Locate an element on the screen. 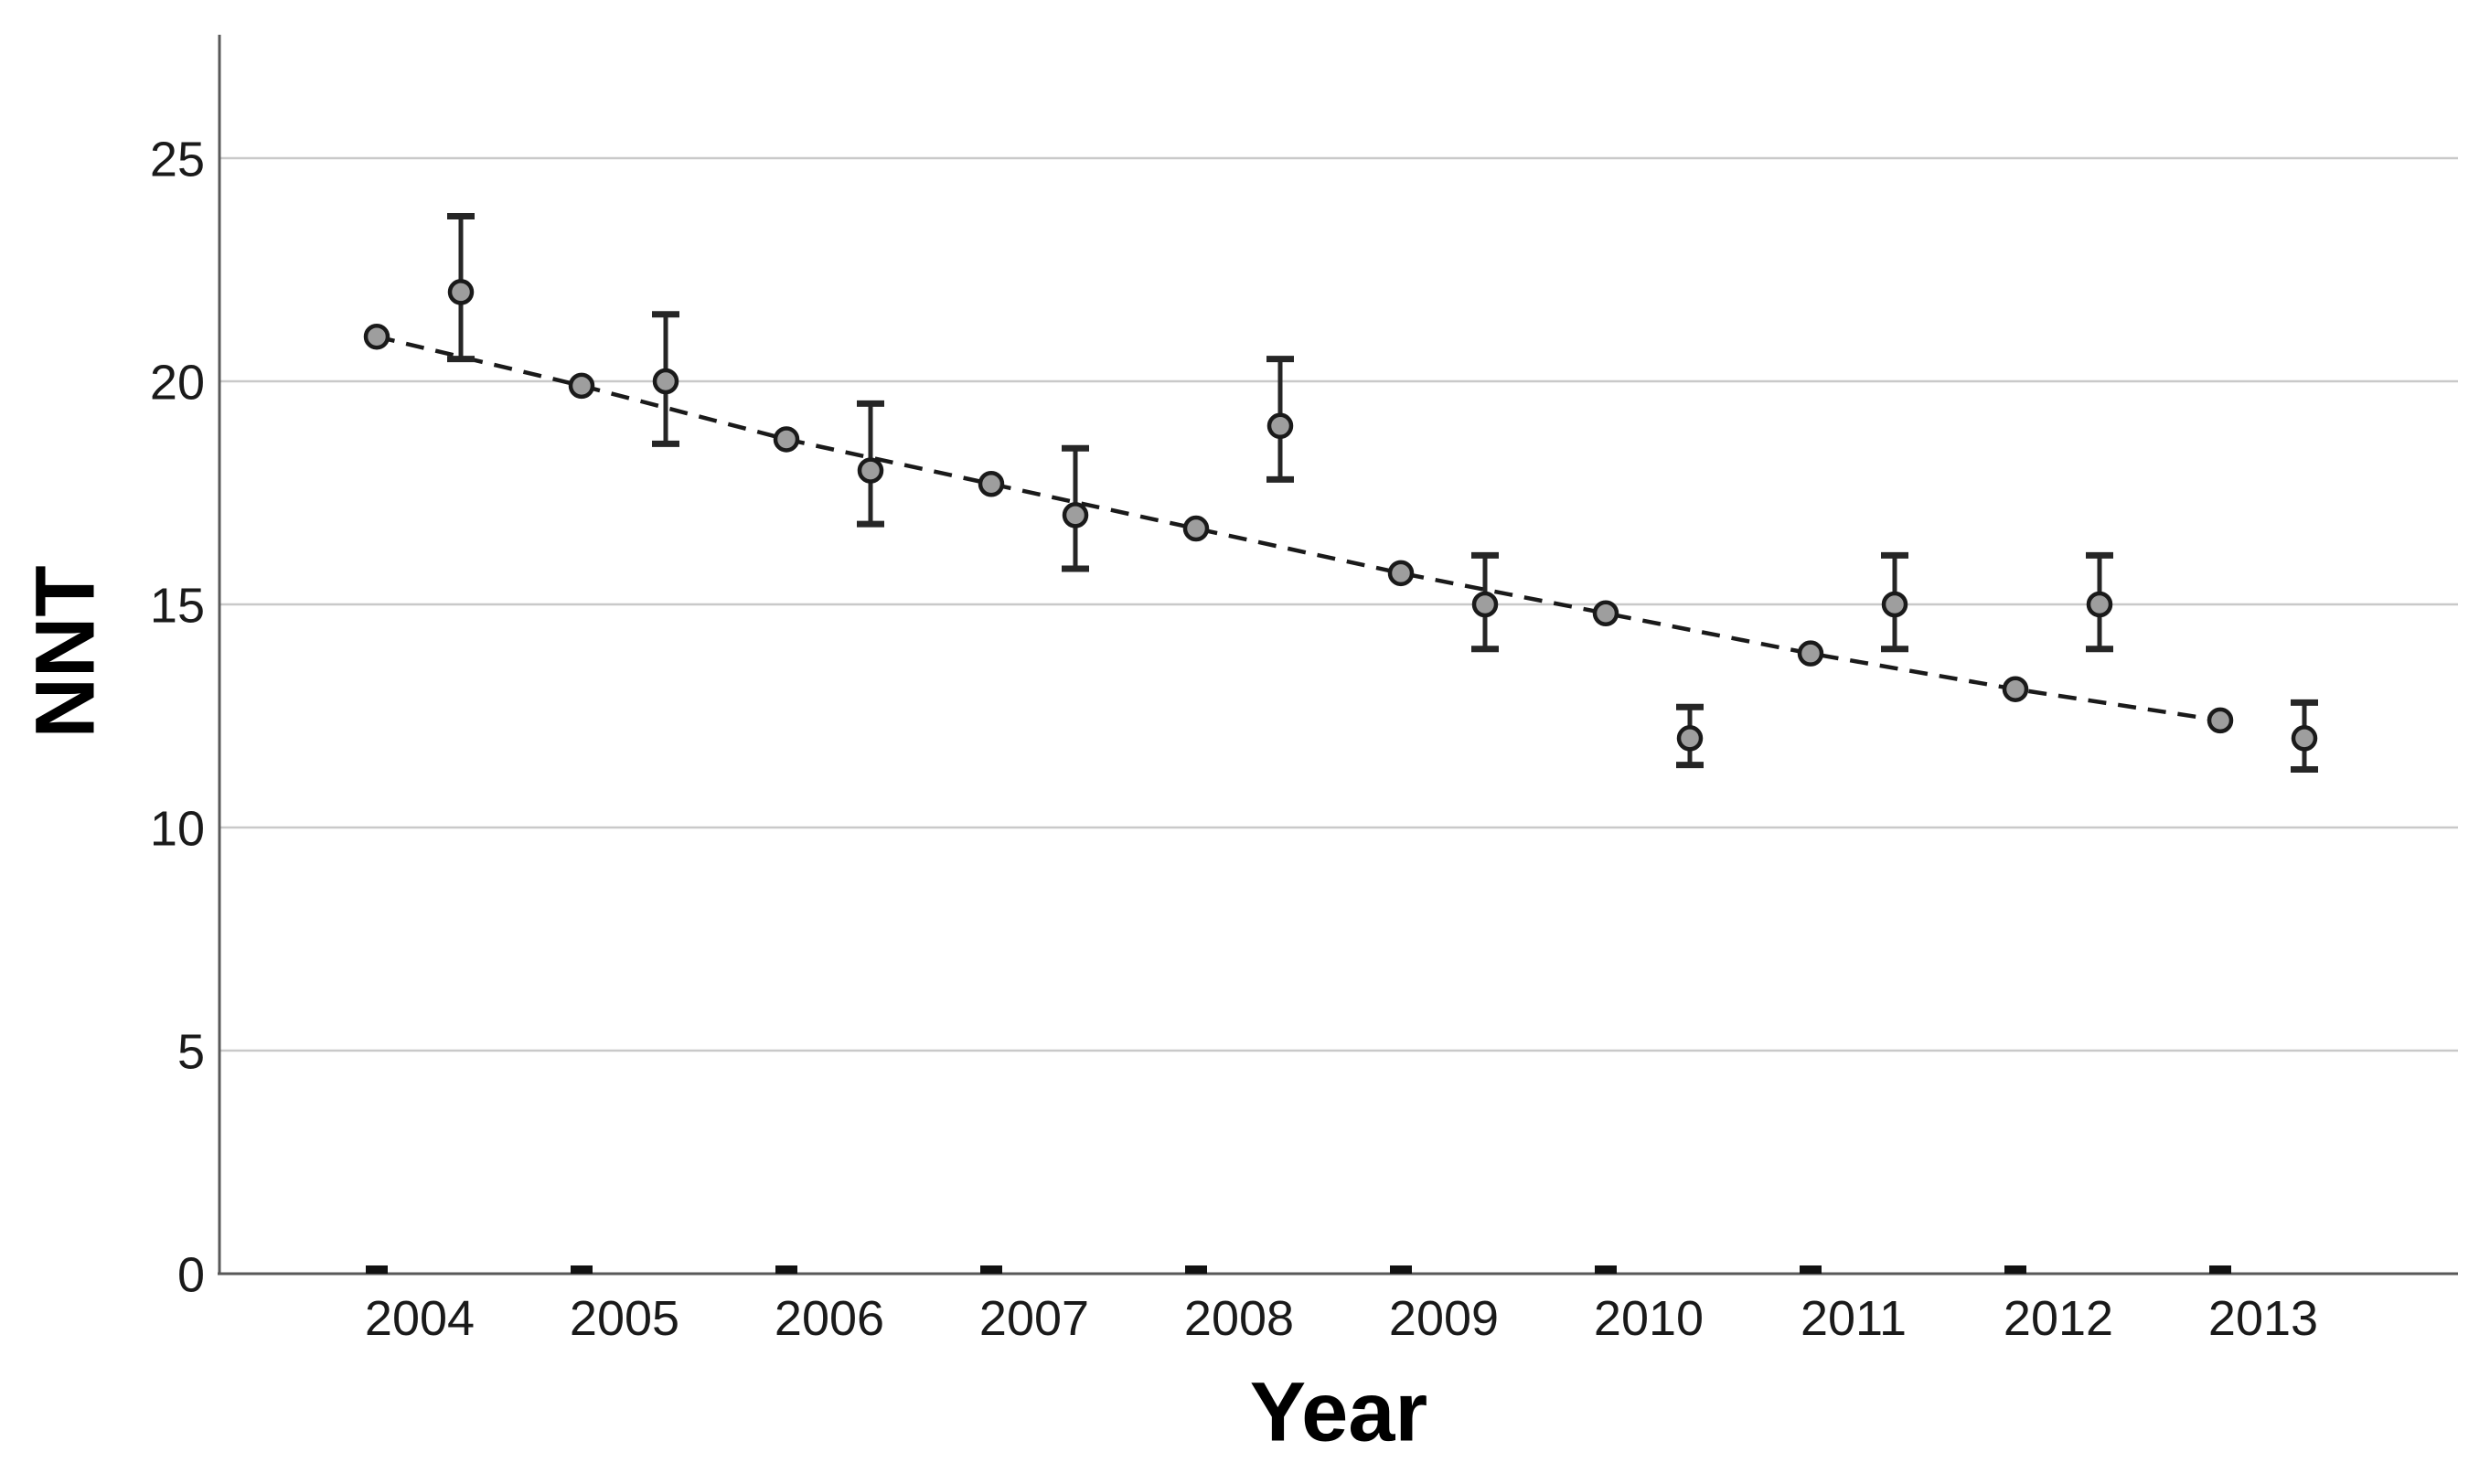 This screenshot has height=1484, width=2490. data-point-trend-2011 is located at coordinates (1810, 653).